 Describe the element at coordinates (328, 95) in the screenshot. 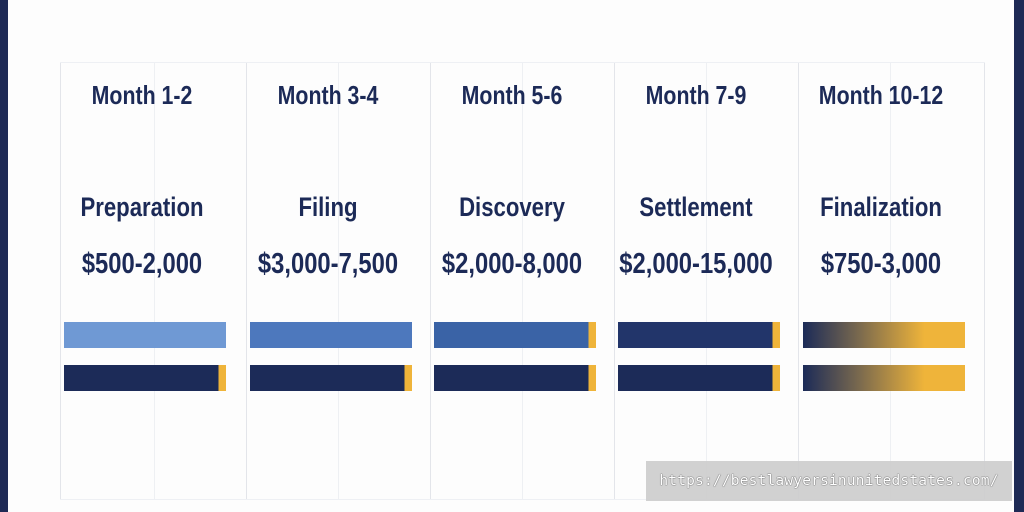

I see `month-label: Month 3-4` at that location.